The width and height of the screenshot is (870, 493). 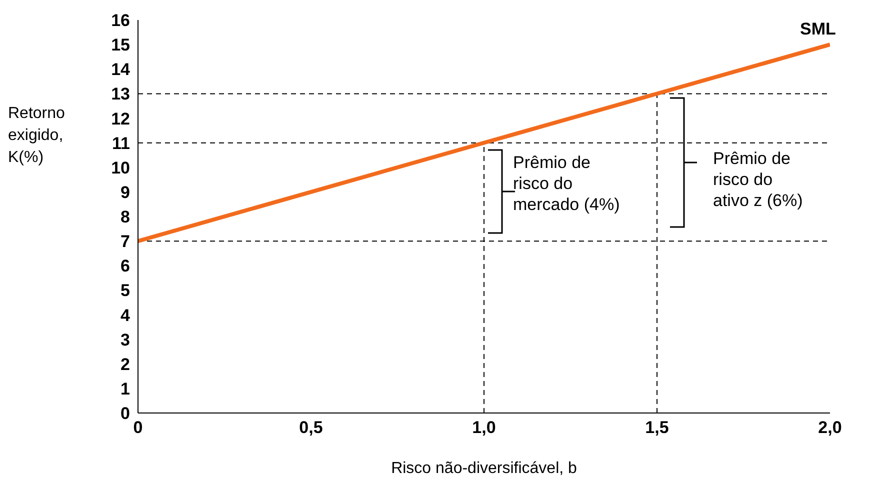 I want to click on y-tick-label: 7, so click(x=125, y=242).